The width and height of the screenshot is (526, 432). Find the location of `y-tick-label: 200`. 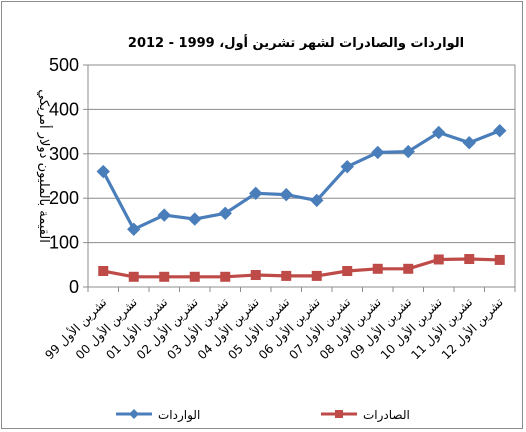

y-tick-label: 200 is located at coordinates (64, 198).